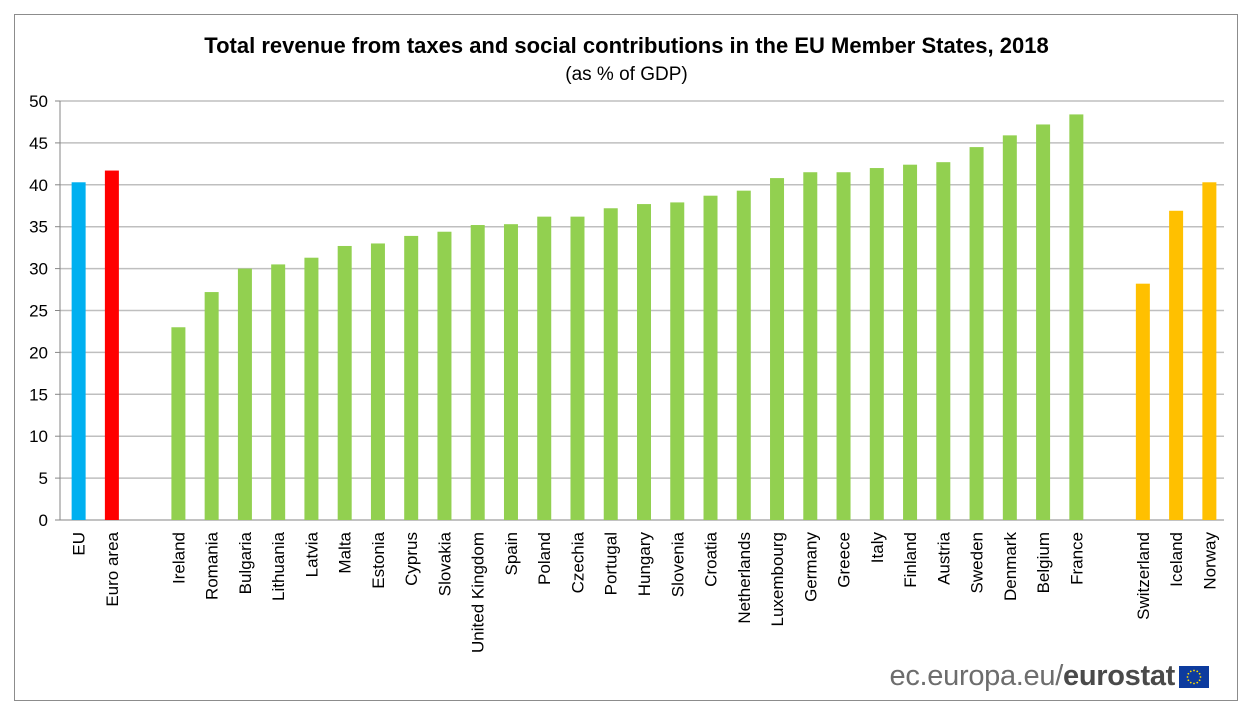 The height and width of the screenshot is (722, 1253). I want to click on bar-romania, so click(211, 406).